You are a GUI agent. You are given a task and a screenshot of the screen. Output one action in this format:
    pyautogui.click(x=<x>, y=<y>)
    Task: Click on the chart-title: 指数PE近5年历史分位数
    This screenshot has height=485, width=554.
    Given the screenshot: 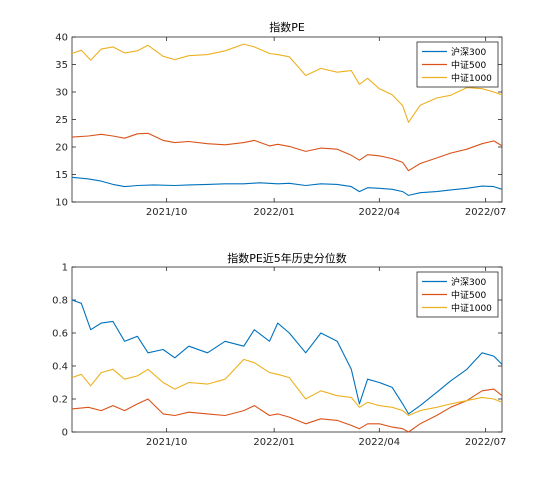 What is the action you would take?
    pyautogui.click(x=287, y=258)
    